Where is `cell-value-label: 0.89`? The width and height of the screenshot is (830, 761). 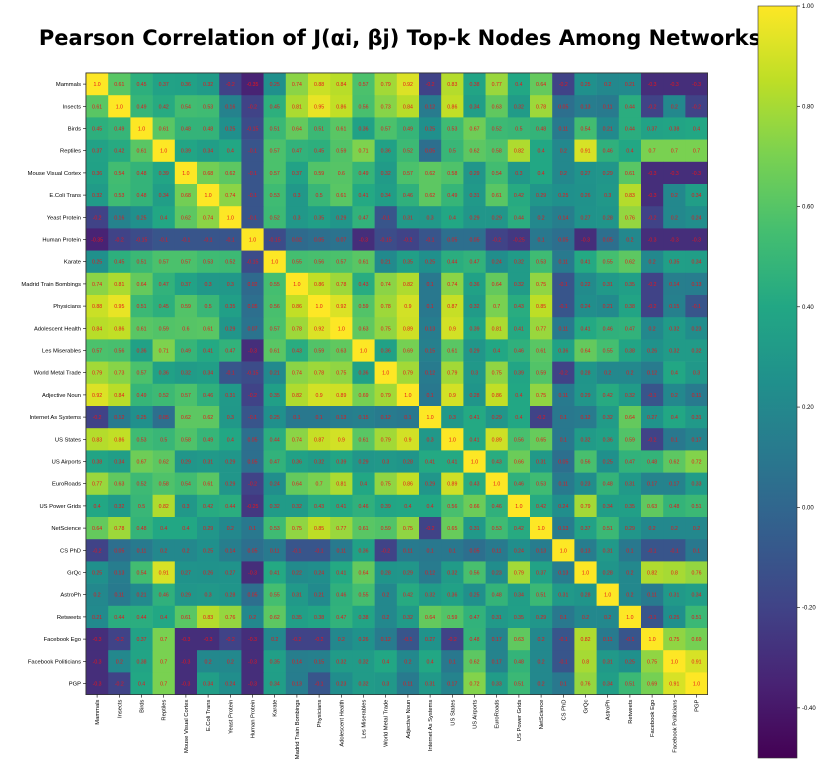
cell-value-label: 0.89 is located at coordinates (452, 485).